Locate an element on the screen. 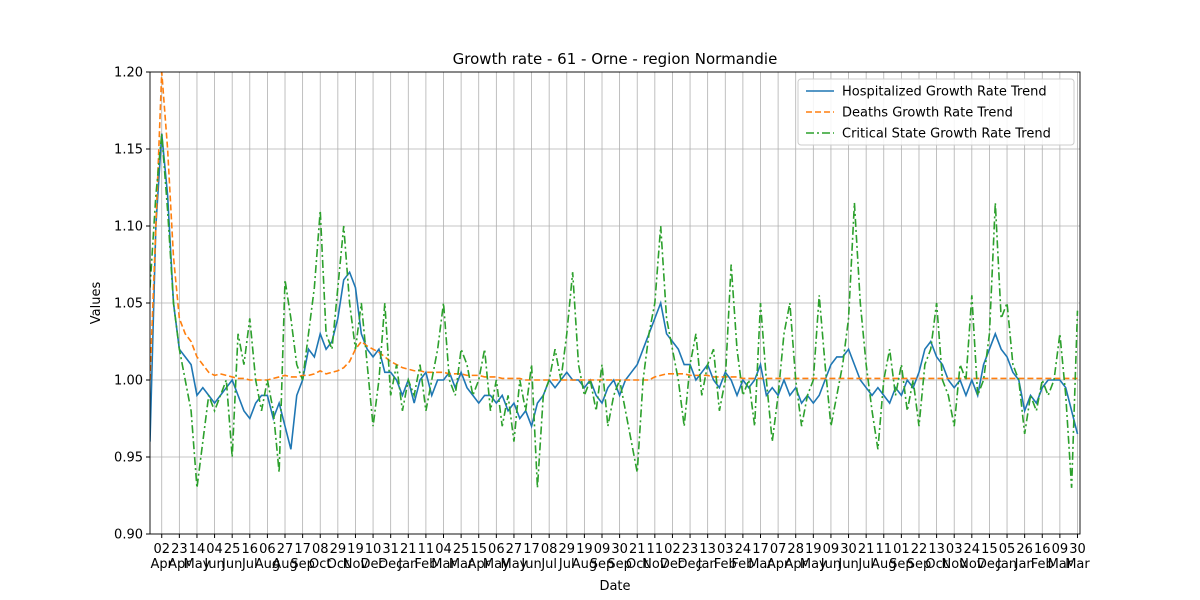  x-tick-label: 17 Jun is located at coordinates (531, 557).